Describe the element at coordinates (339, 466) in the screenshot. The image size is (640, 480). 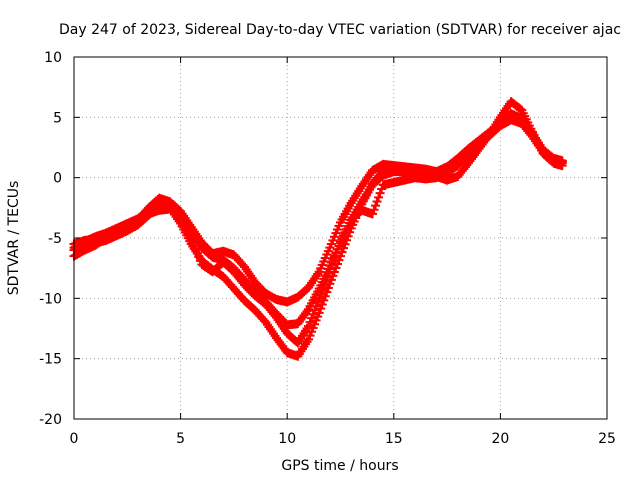
I see `x-axis-label: GPS time / hours` at that location.